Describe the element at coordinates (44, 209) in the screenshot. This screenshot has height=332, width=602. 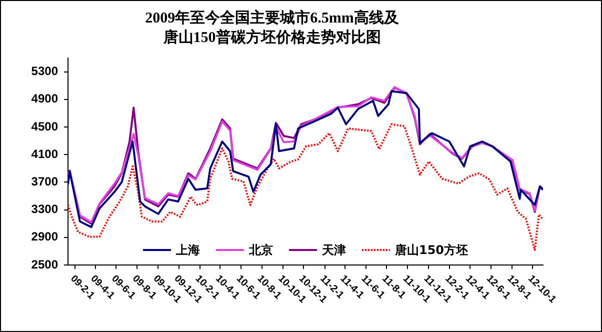
I see `y-tick-label: 3300` at that location.